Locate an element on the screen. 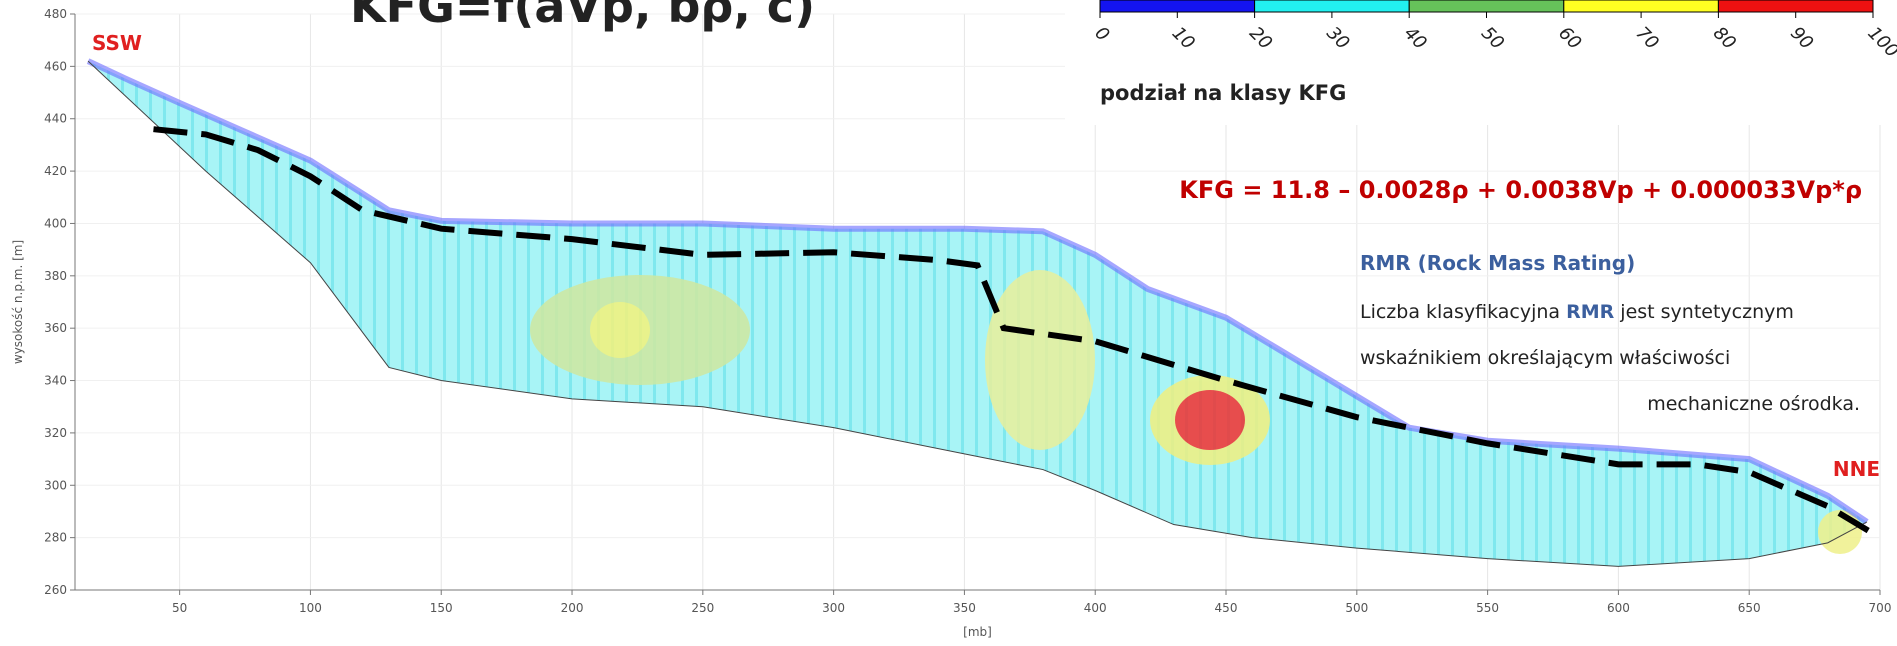 The image size is (1897, 646). x-tick-label: 400 is located at coordinates (1095, 608).